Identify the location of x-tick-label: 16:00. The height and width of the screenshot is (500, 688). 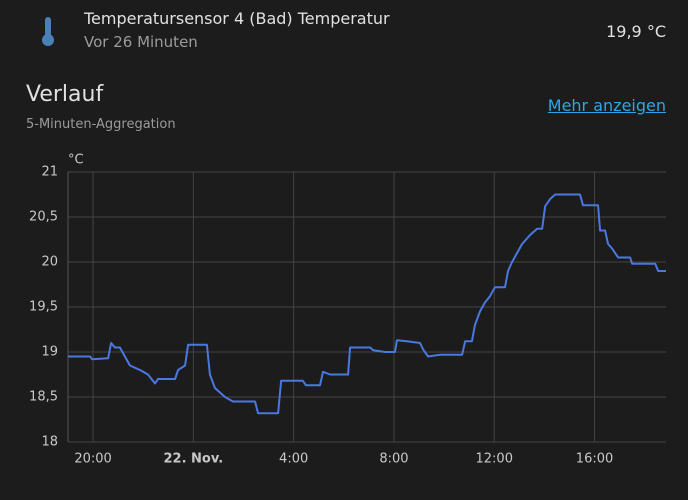
(594, 459).